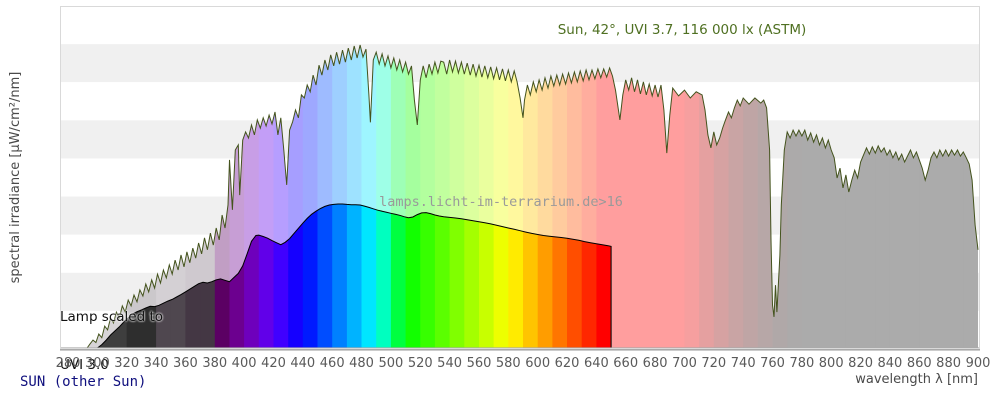 This screenshot has height=400, width=1000. What do you see at coordinates (420, 363) in the screenshot?
I see `x-tick-label: 520` at bounding box center [420, 363].